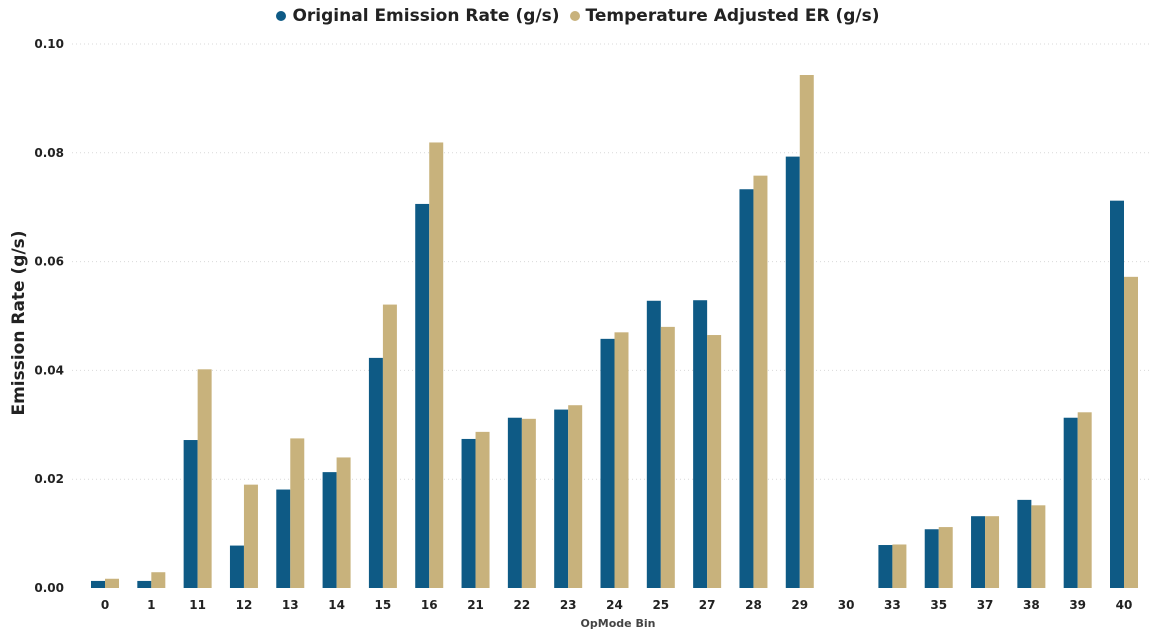 Image resolution: width=1156 pixels, height=633 pixels. What do you see at coordinates (49, 370) in the screenshot?
I see `y-tick-label: 0.04` at bounding box center [49, 370].